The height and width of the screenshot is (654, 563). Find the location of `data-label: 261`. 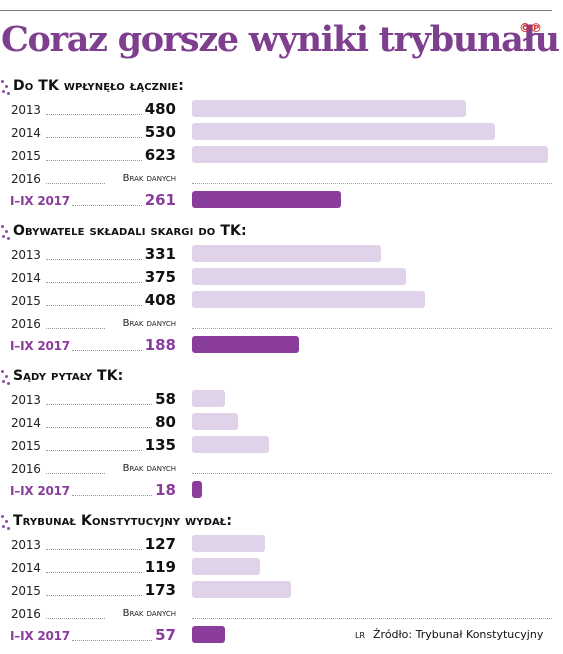

data-label: 261 is located at coordinates (159, 200).